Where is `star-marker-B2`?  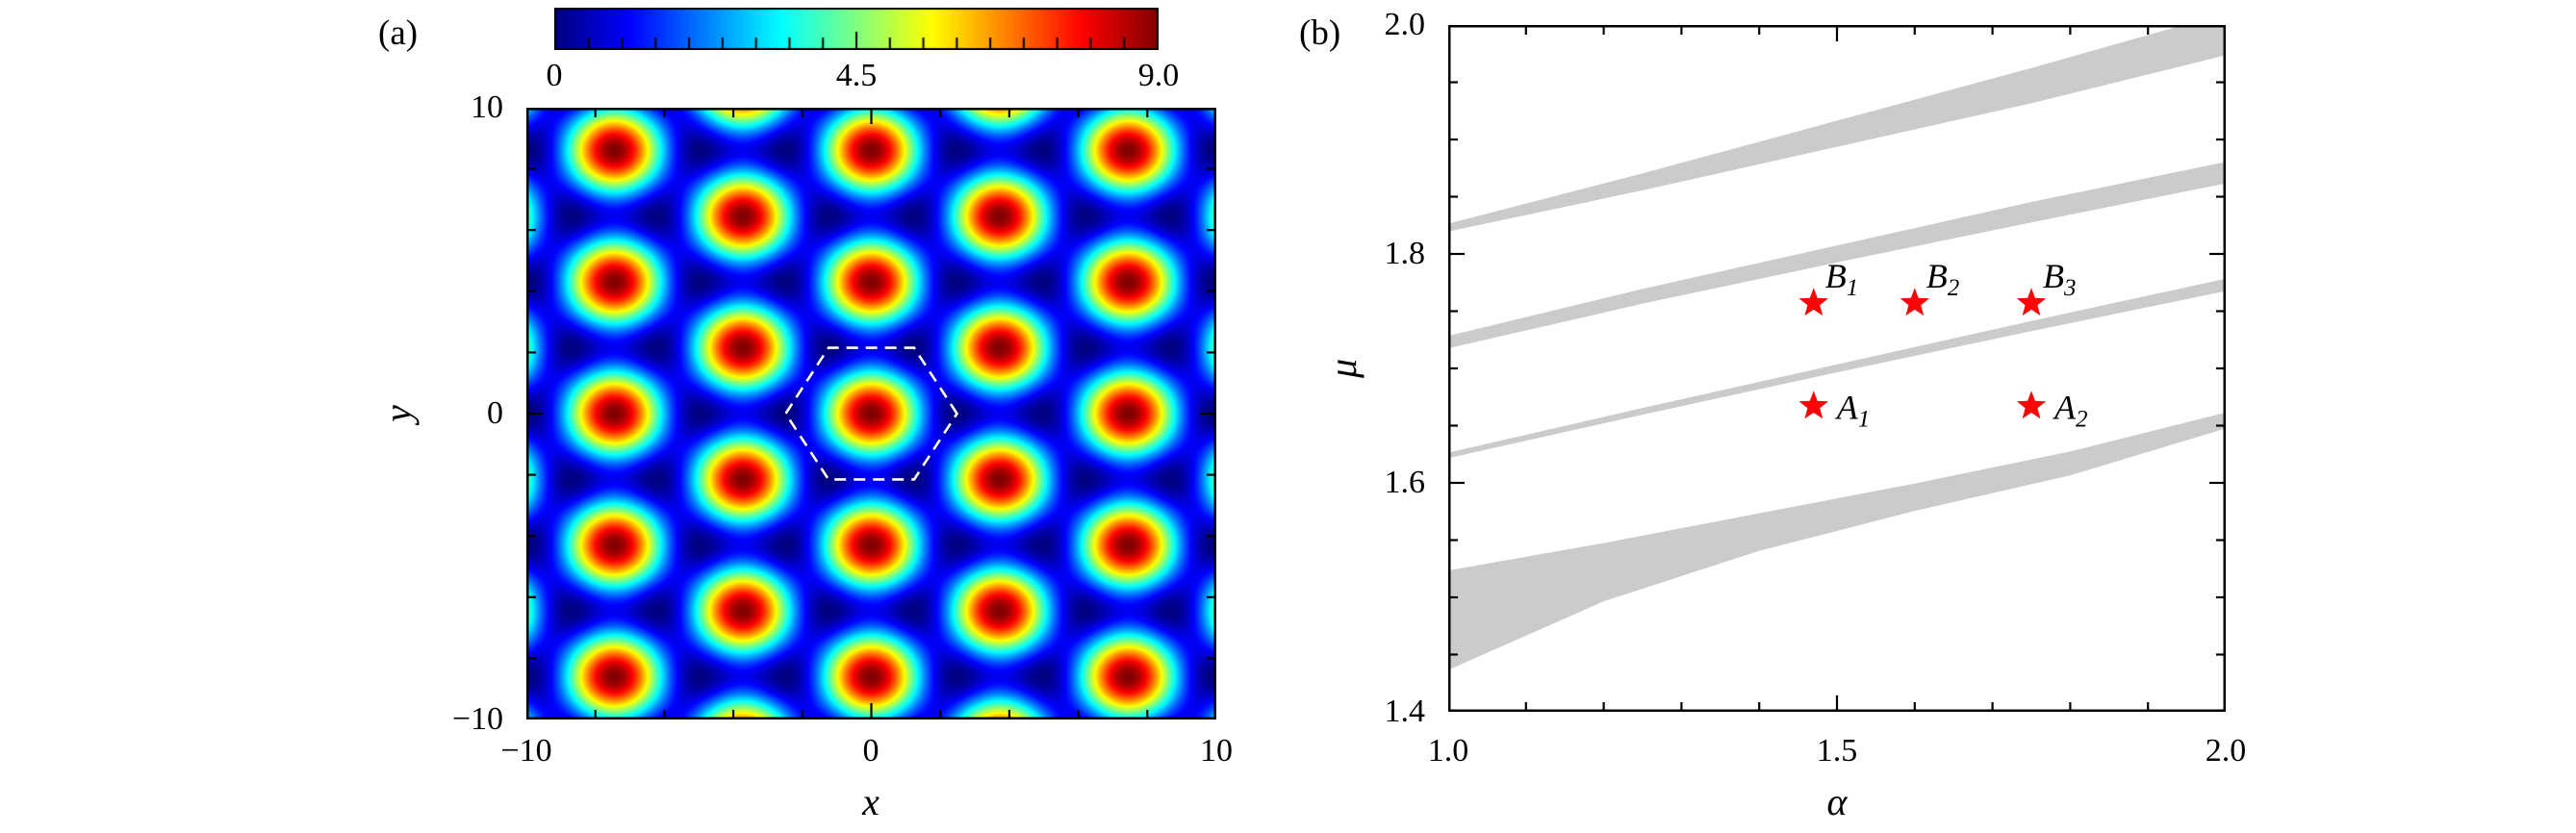 star-marker-B2 is located at coordinates (1914, 302).